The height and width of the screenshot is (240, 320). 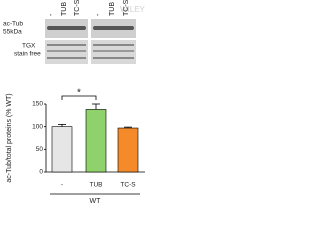 What do you see at coordinates (27, 54) in the screenshot?
I see `row-label: stain free` at bounding box center [27, 54].